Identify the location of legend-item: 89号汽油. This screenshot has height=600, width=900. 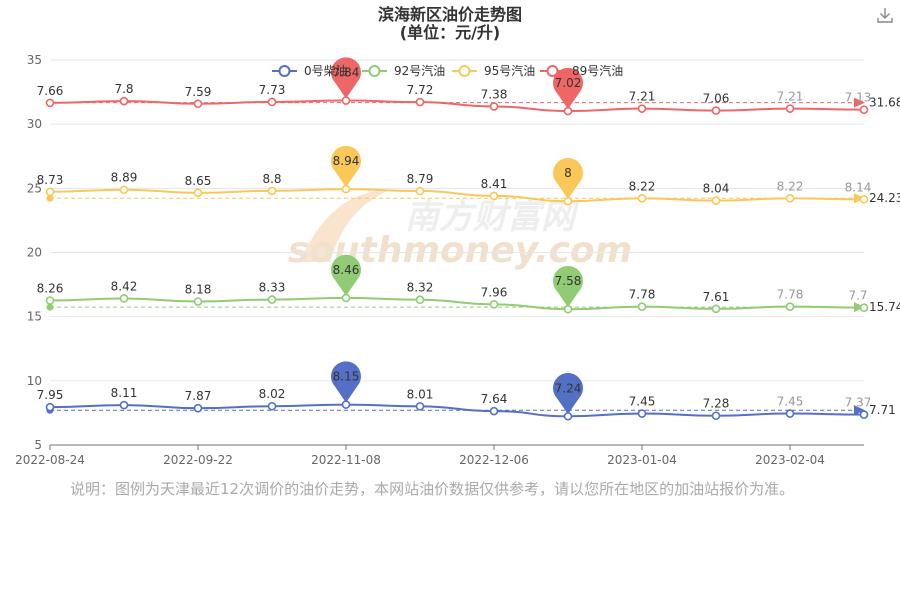
(581, 70).